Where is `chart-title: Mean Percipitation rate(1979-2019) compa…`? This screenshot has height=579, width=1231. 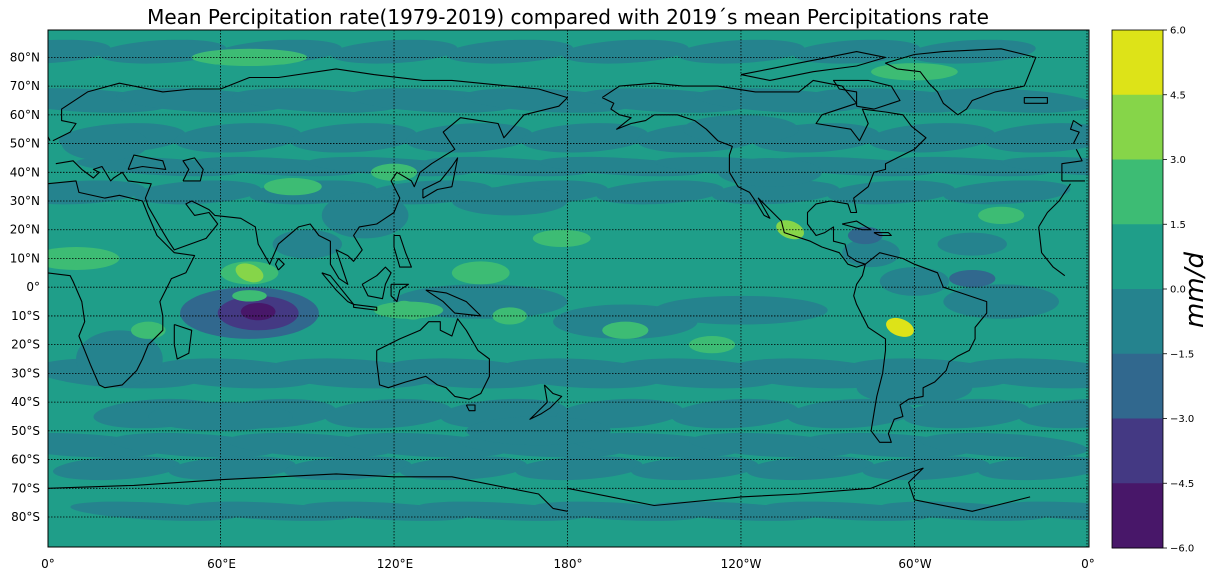 chart-title: Mean Percipitation rate(1979-2019) compa… is located at coordinates (568, 17).